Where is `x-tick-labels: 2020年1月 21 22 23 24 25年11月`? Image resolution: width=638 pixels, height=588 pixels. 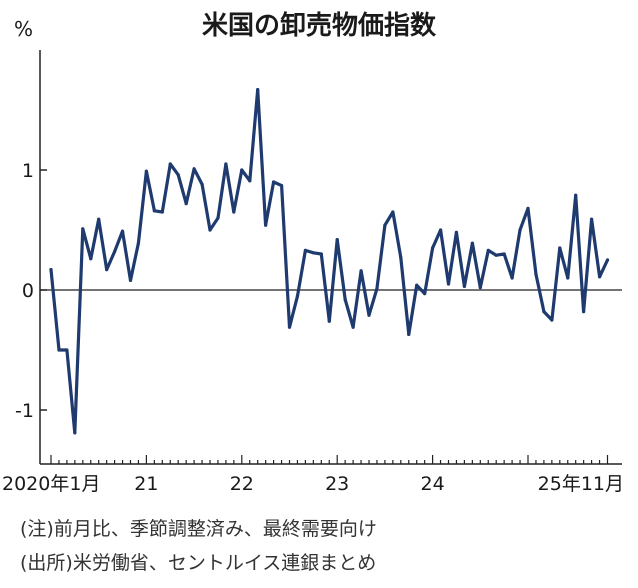 x-tick-labels: 2020年1月 21 22 23 24 25年11月 is located at coordinates (313, 475).